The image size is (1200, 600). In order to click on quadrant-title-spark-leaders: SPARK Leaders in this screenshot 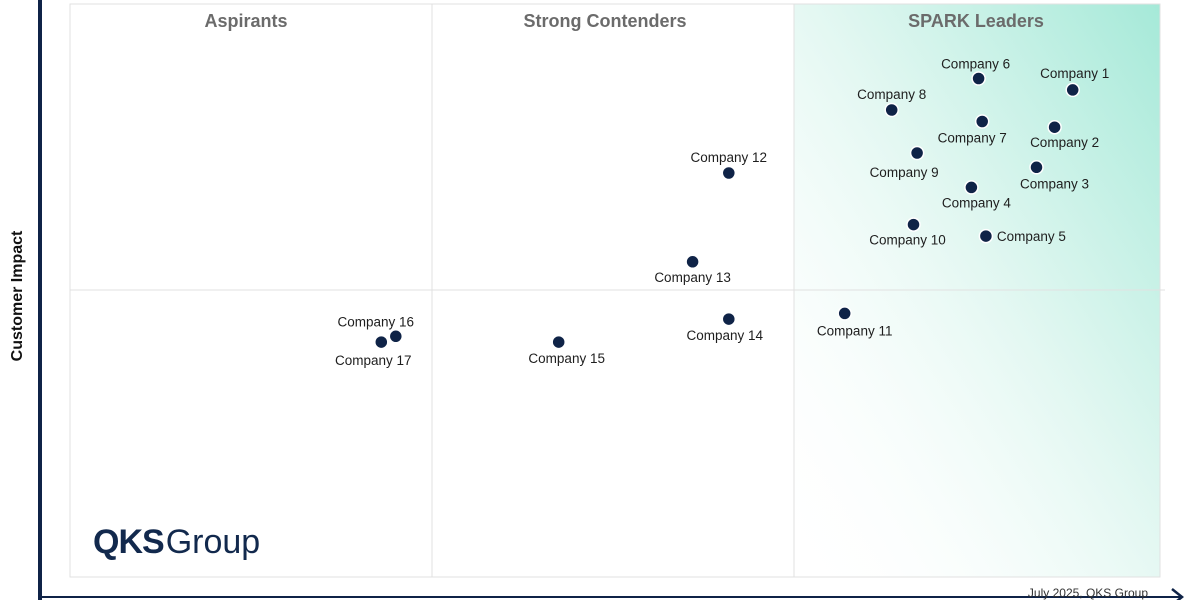, I will do `click(976, 21)`.